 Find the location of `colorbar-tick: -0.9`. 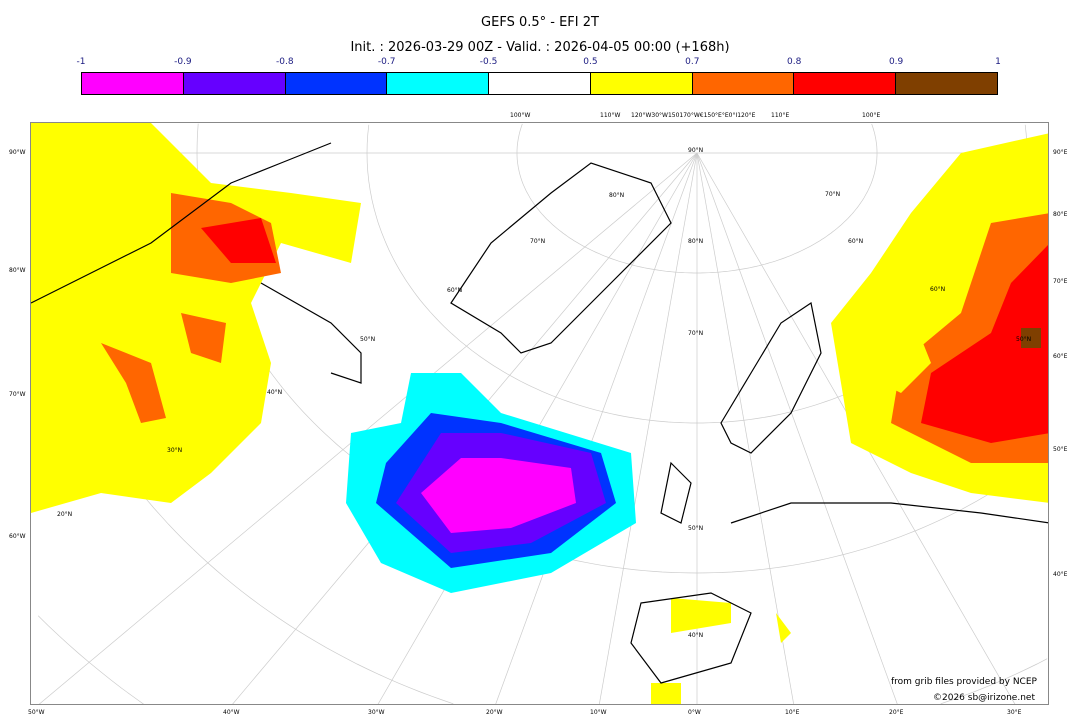

colorbar-tick: -0.9 is located at coordinates (183, 62).